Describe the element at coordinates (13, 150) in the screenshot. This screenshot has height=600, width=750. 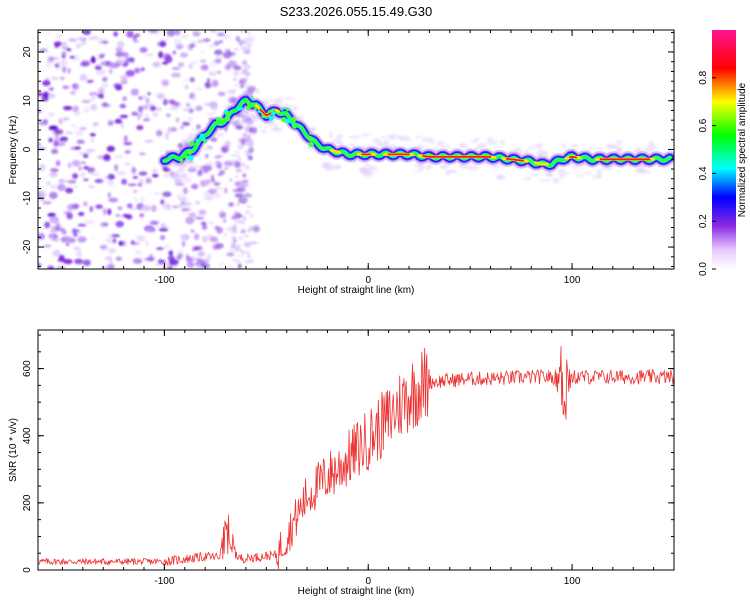
I see `spectrogram-y-axis-label: Frequency (Hz)` at that location.